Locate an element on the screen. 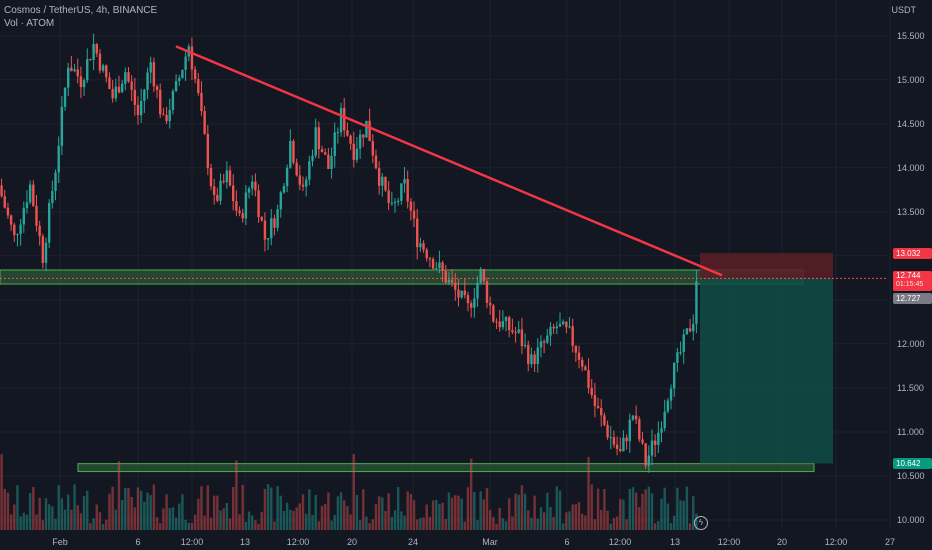 This screenshot has width=932, height=550. take-profit-zone is located at coordinates (766, 371).